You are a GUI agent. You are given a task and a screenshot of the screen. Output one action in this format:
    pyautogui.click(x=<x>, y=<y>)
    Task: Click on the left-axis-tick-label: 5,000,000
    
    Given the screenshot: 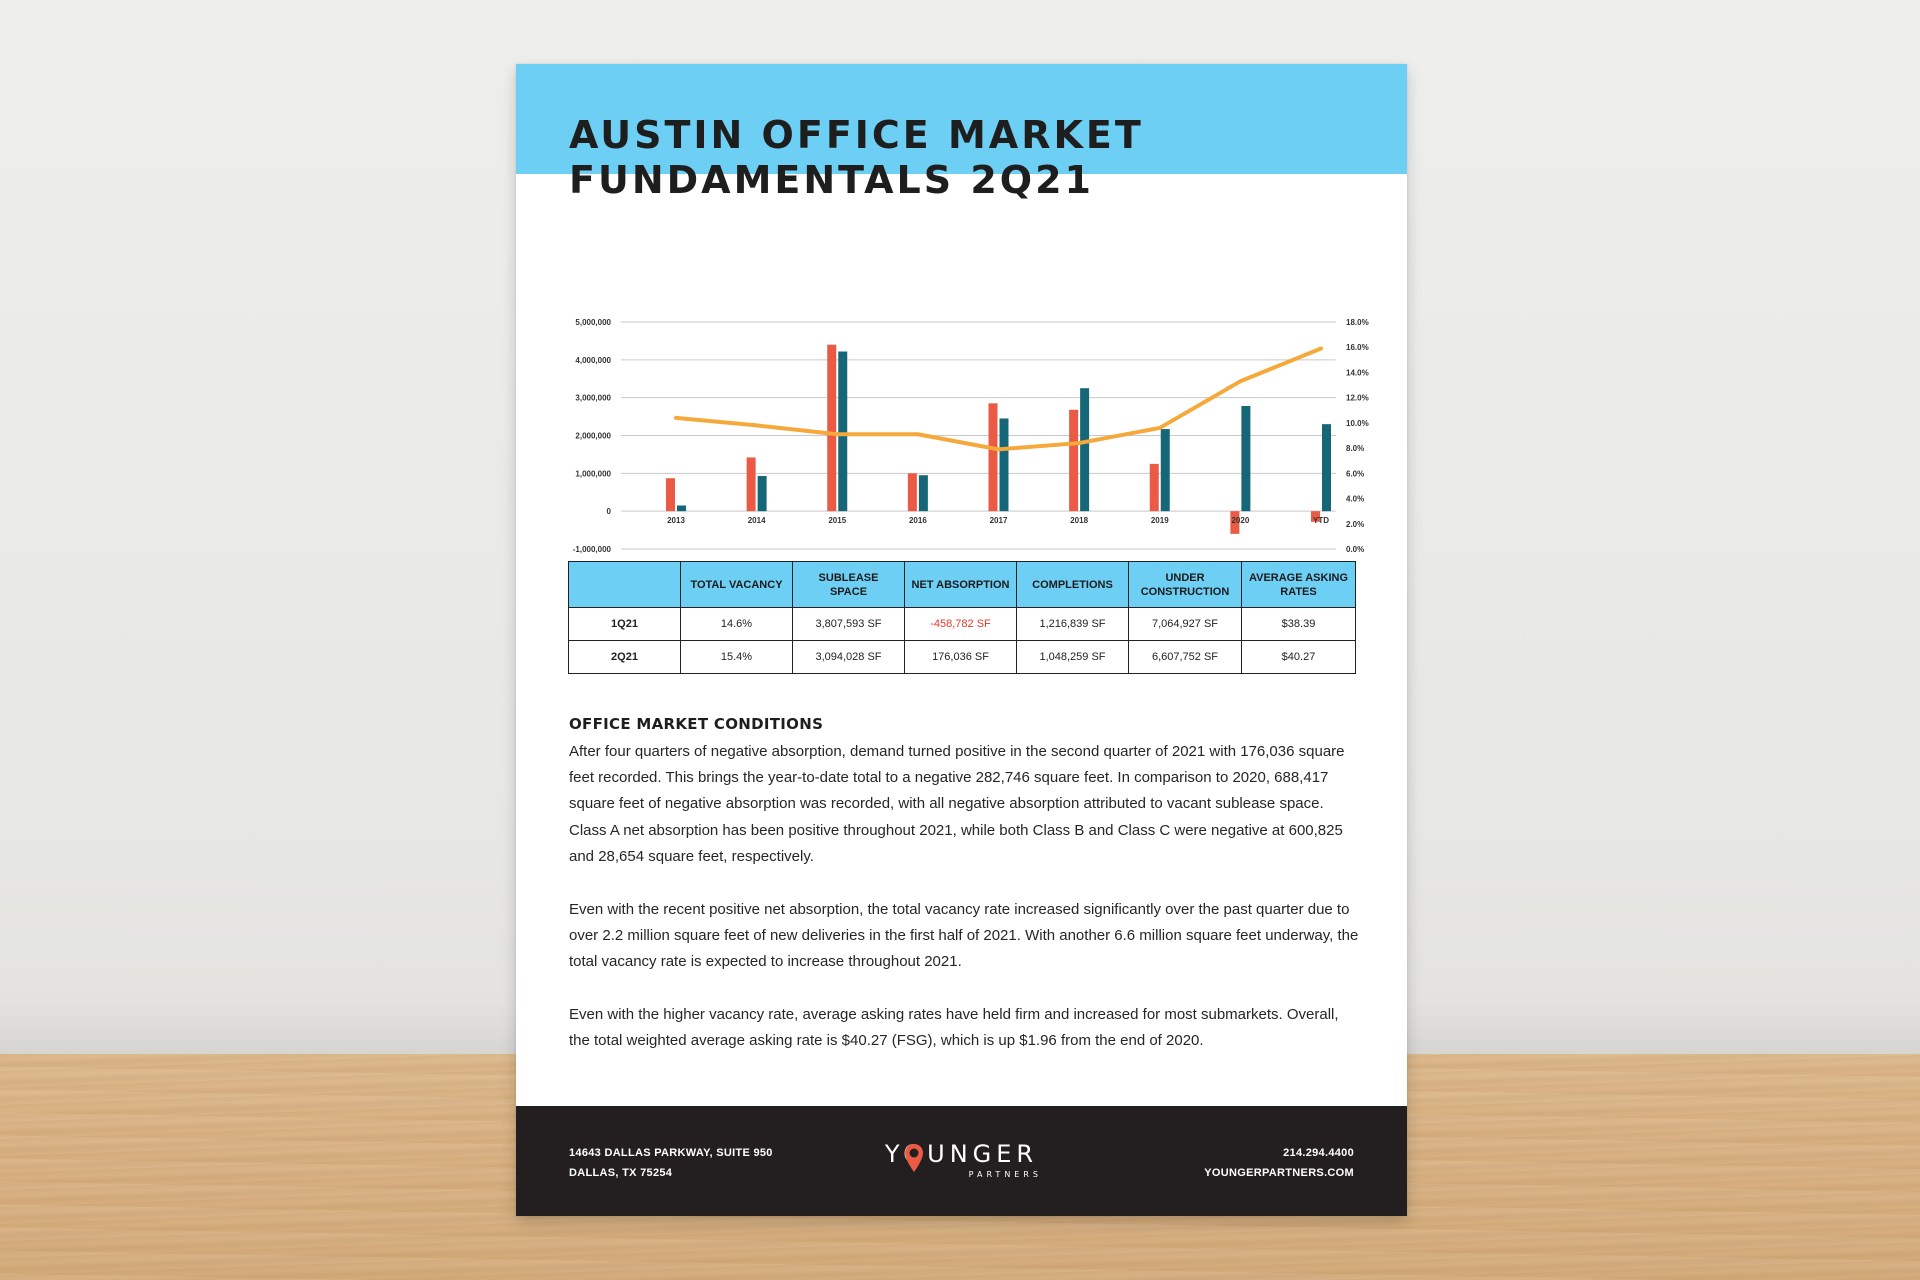 What is the action you would take?
    pyautogui.click(x=593, y=322)
    